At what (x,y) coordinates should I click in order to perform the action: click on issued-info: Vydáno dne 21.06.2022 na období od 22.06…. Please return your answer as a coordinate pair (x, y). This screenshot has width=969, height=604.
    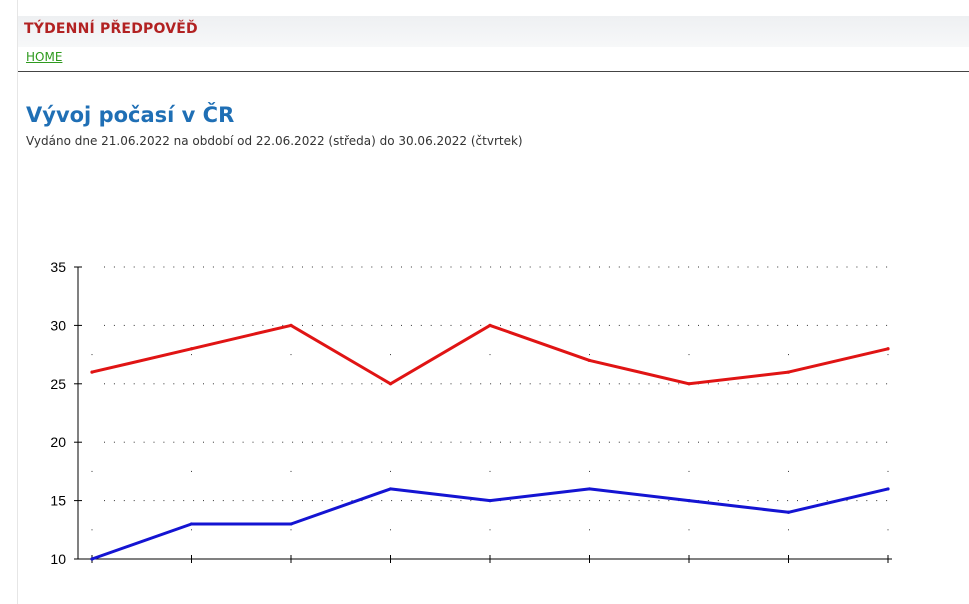
    Looking at the image, I should click on (274, 141).